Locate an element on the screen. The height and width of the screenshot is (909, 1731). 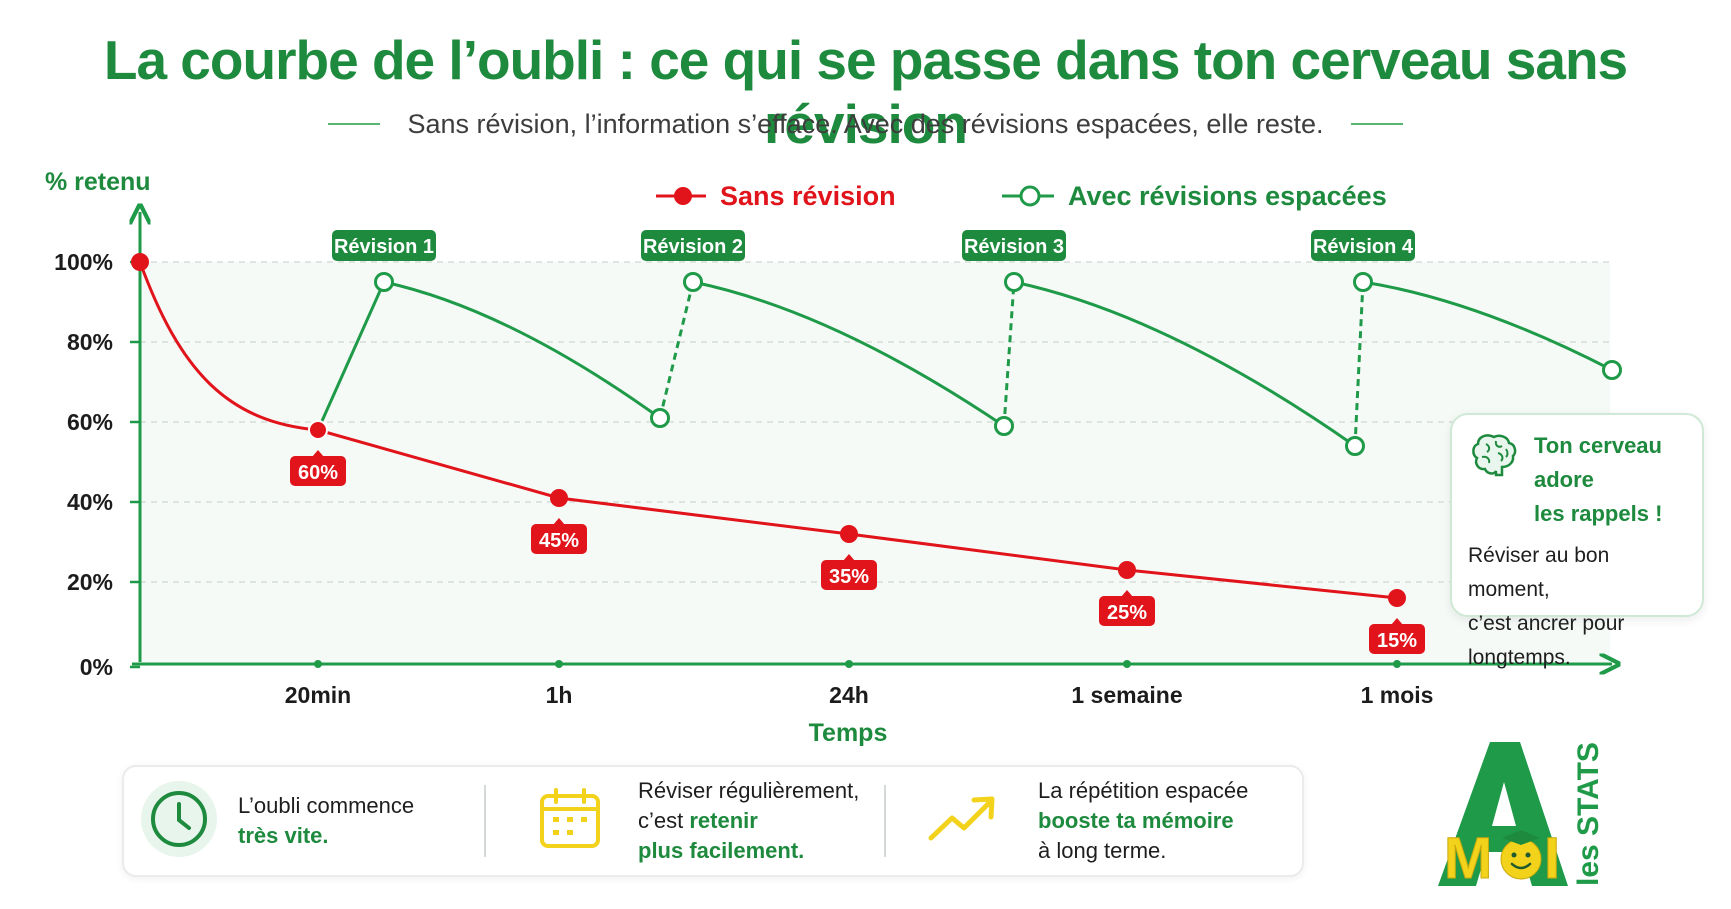
amoi-stats-logo: M I les STATS is located at coordinates (1521, 816).